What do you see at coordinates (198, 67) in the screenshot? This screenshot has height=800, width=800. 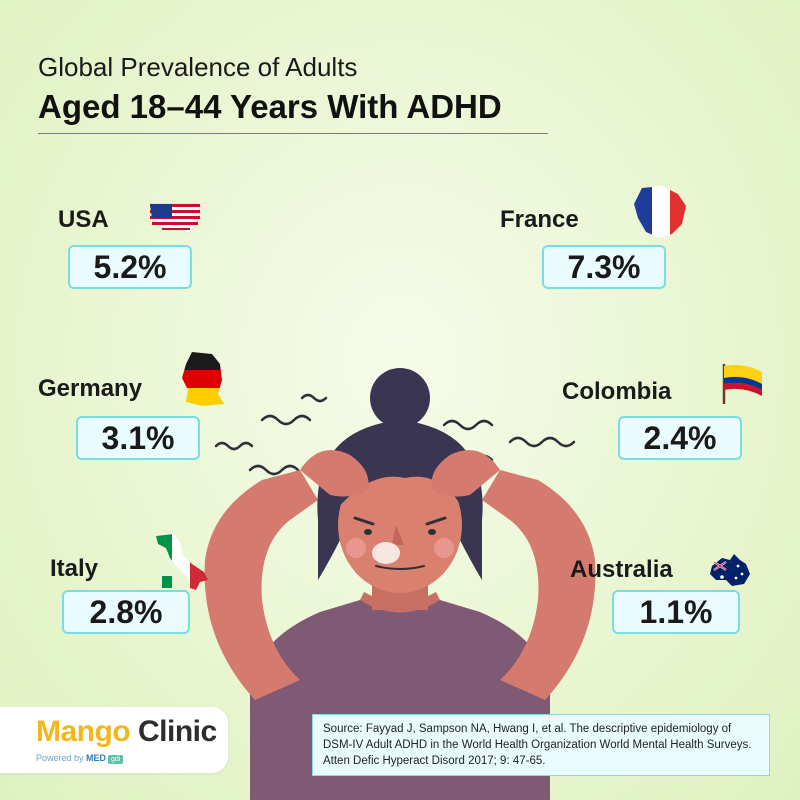 I see `title-line-1: Global Prevalence of Adults` at bounding box center [198, 67].